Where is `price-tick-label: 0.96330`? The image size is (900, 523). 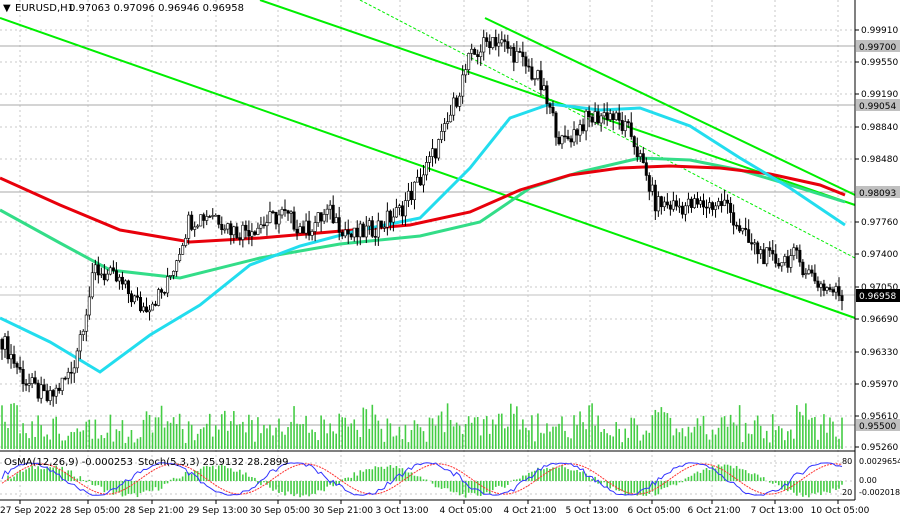 price-tick-label: 0.96330 is located at coordinates (879, 353).